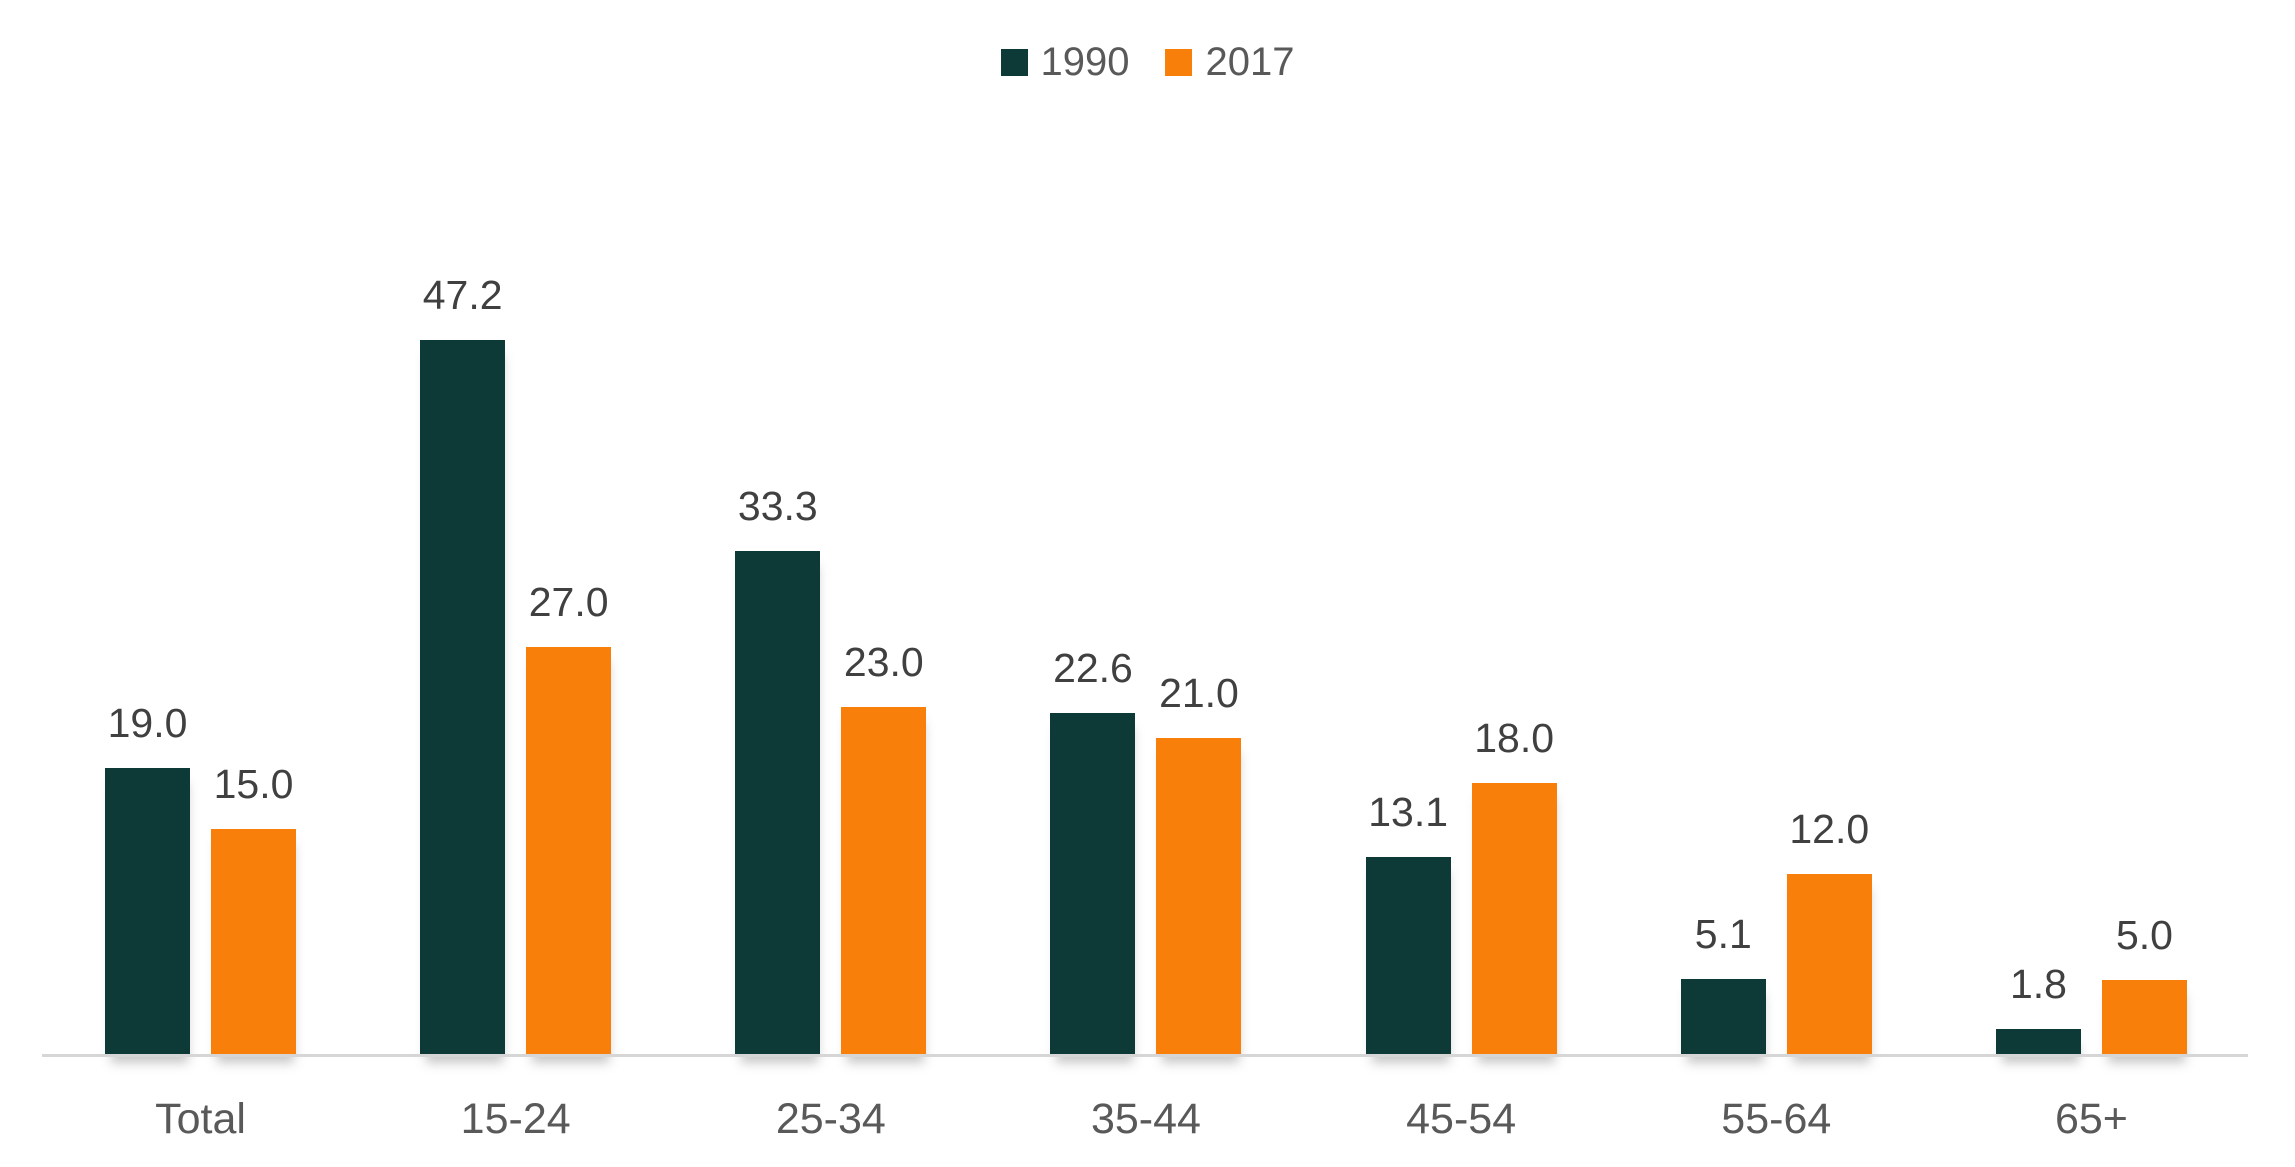 The width and height of the screenshot is (2295, 1167). I want to click on category-label-55-64: 55-64, so click(1776, 1119).